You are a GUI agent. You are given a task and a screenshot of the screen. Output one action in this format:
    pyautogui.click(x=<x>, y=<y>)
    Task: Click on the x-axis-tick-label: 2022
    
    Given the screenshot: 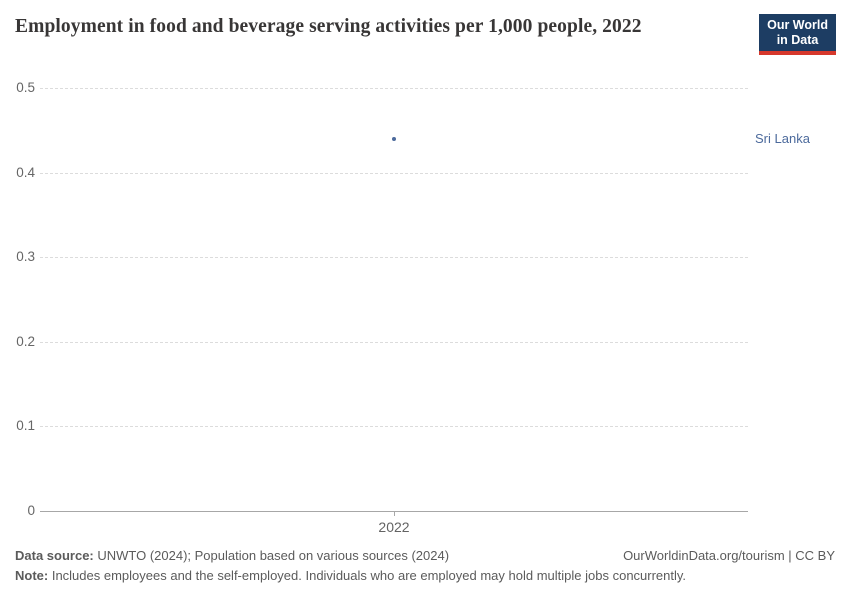 What is the action you would take?
    pyautogui.click(x=394, y=527)
    